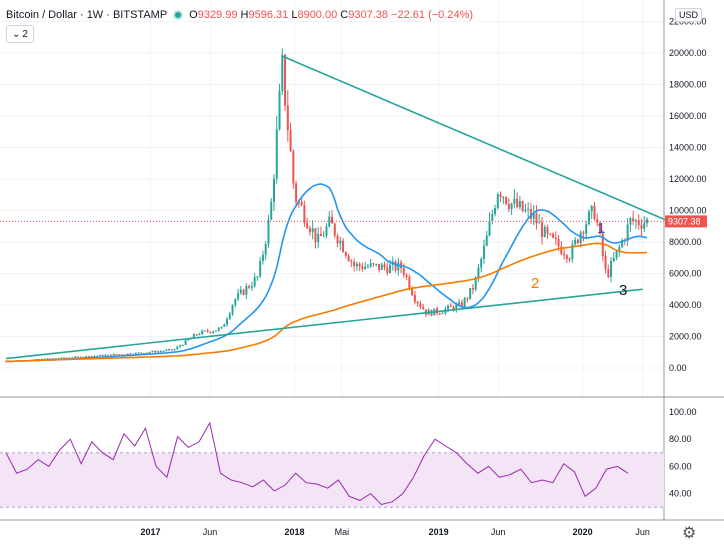 This screenshot has height=546, width=724. I want to click on price-tick-label: 4000.00, so click(685, 305).